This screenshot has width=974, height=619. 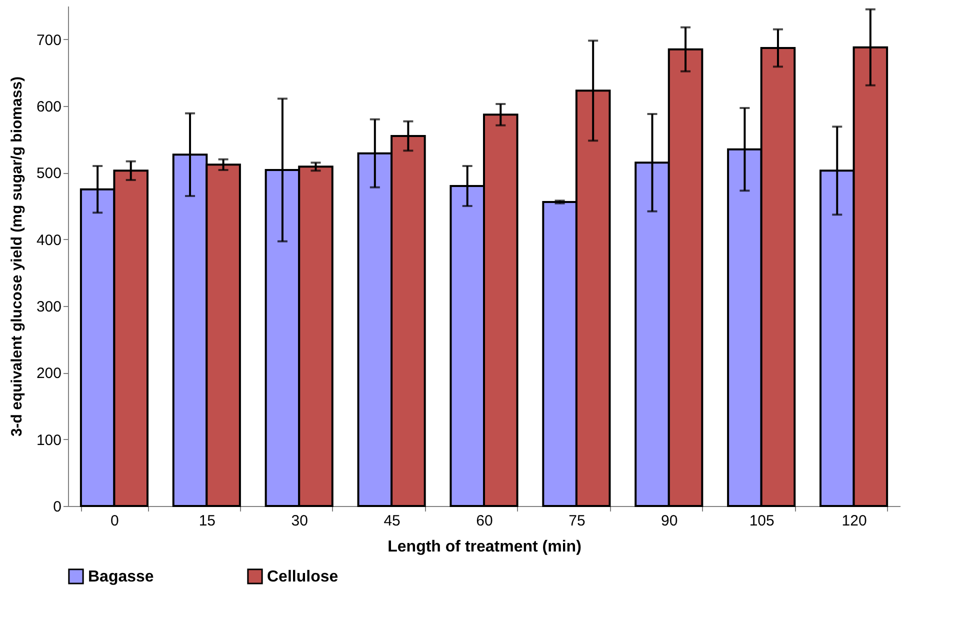 What do you see at coordinates (761, 521) in the screenshot?
I see `x-tick-label: 105` at bounding box center [761, 521].